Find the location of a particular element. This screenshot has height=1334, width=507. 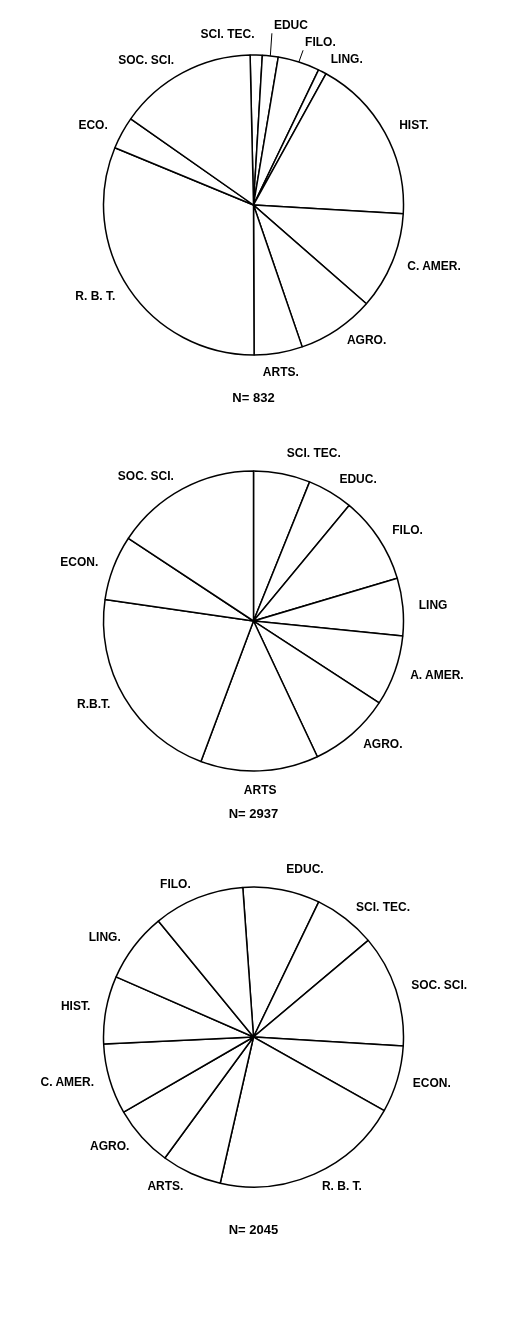

slice-label: A. AMER. is located at coordinates (437, 674).